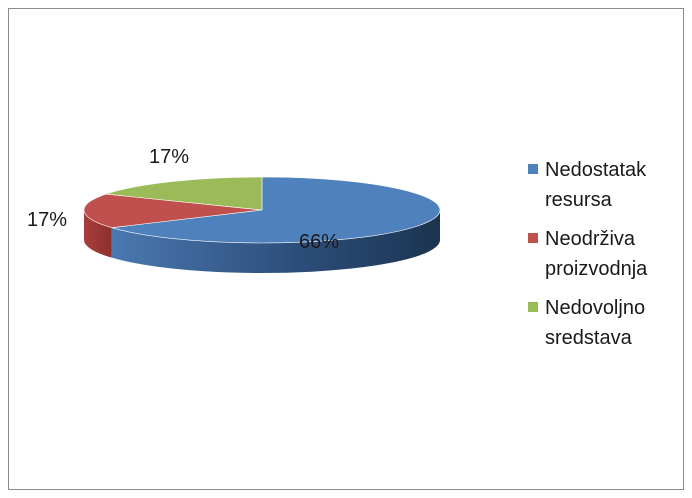 This screenshot has height=498, width=692. What do you see at coordinates (47, 220) in the screenshot?
I see `data-label-neodrziva-proizvodnja: 17%` at bounding box center [47, 220].